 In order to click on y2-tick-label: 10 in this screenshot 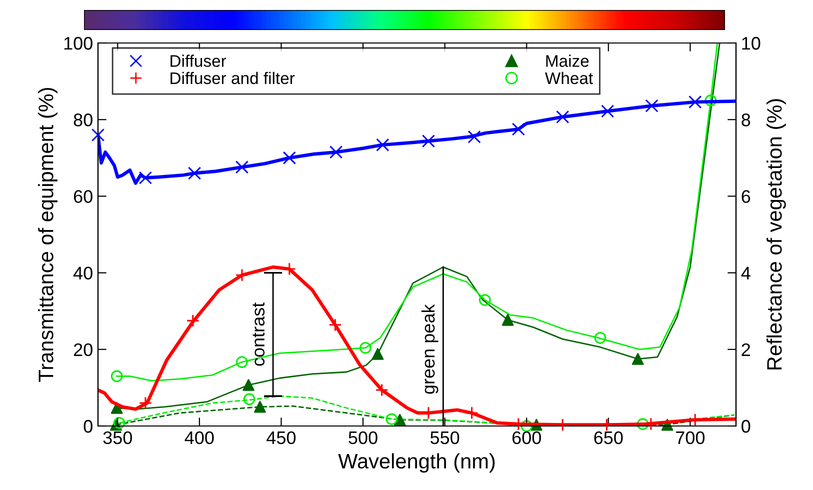, I will do `click(751, 43)`.